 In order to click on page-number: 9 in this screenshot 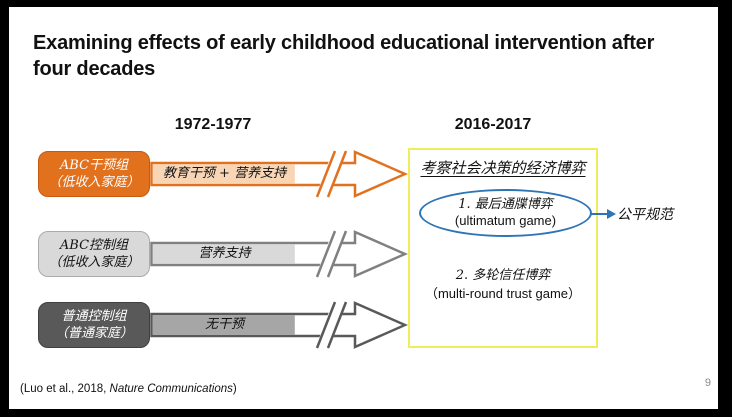, I will do `click(707, 383)`.